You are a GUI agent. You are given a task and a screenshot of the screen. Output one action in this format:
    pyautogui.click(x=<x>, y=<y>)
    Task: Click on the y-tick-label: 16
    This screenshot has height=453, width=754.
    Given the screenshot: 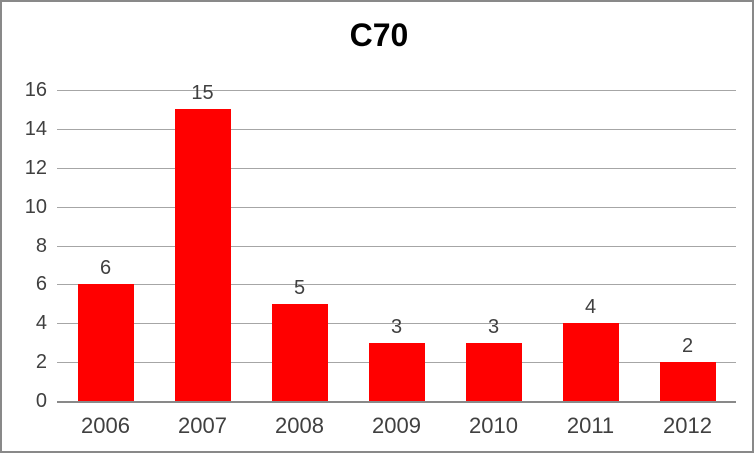 What is the action you would take?
    pyautogui.click(x=35, y=90)
    